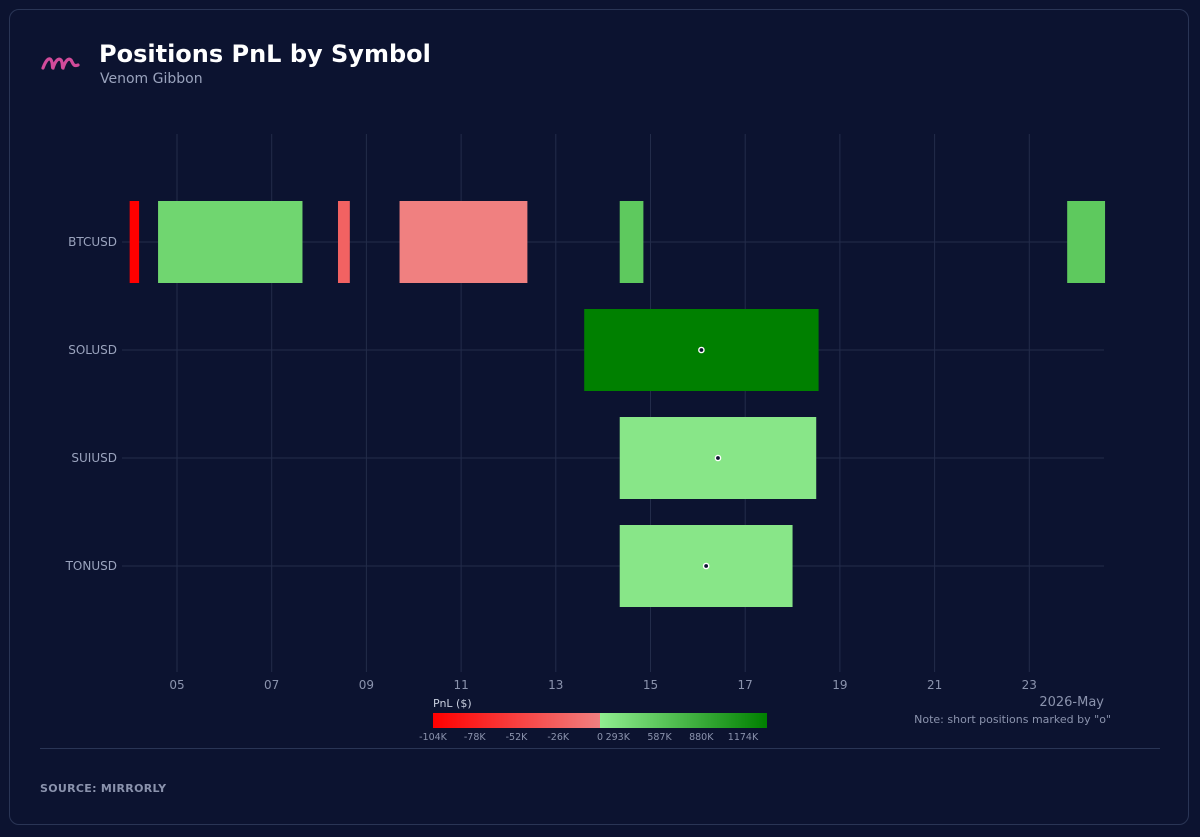  Describe the element at coordinates (600, 737) in the screenshot. I see `colorbar-tick-label: 0` at that location.